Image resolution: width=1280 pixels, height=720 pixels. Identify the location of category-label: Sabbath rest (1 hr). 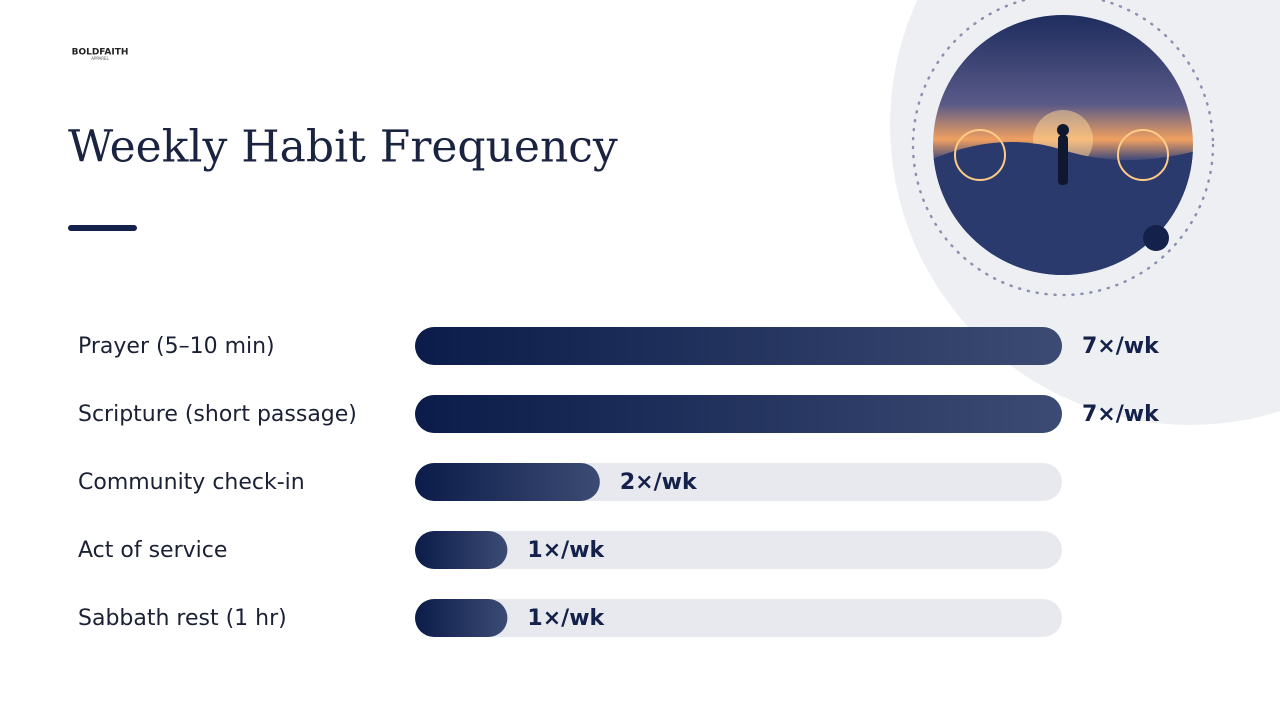
(182, 618).